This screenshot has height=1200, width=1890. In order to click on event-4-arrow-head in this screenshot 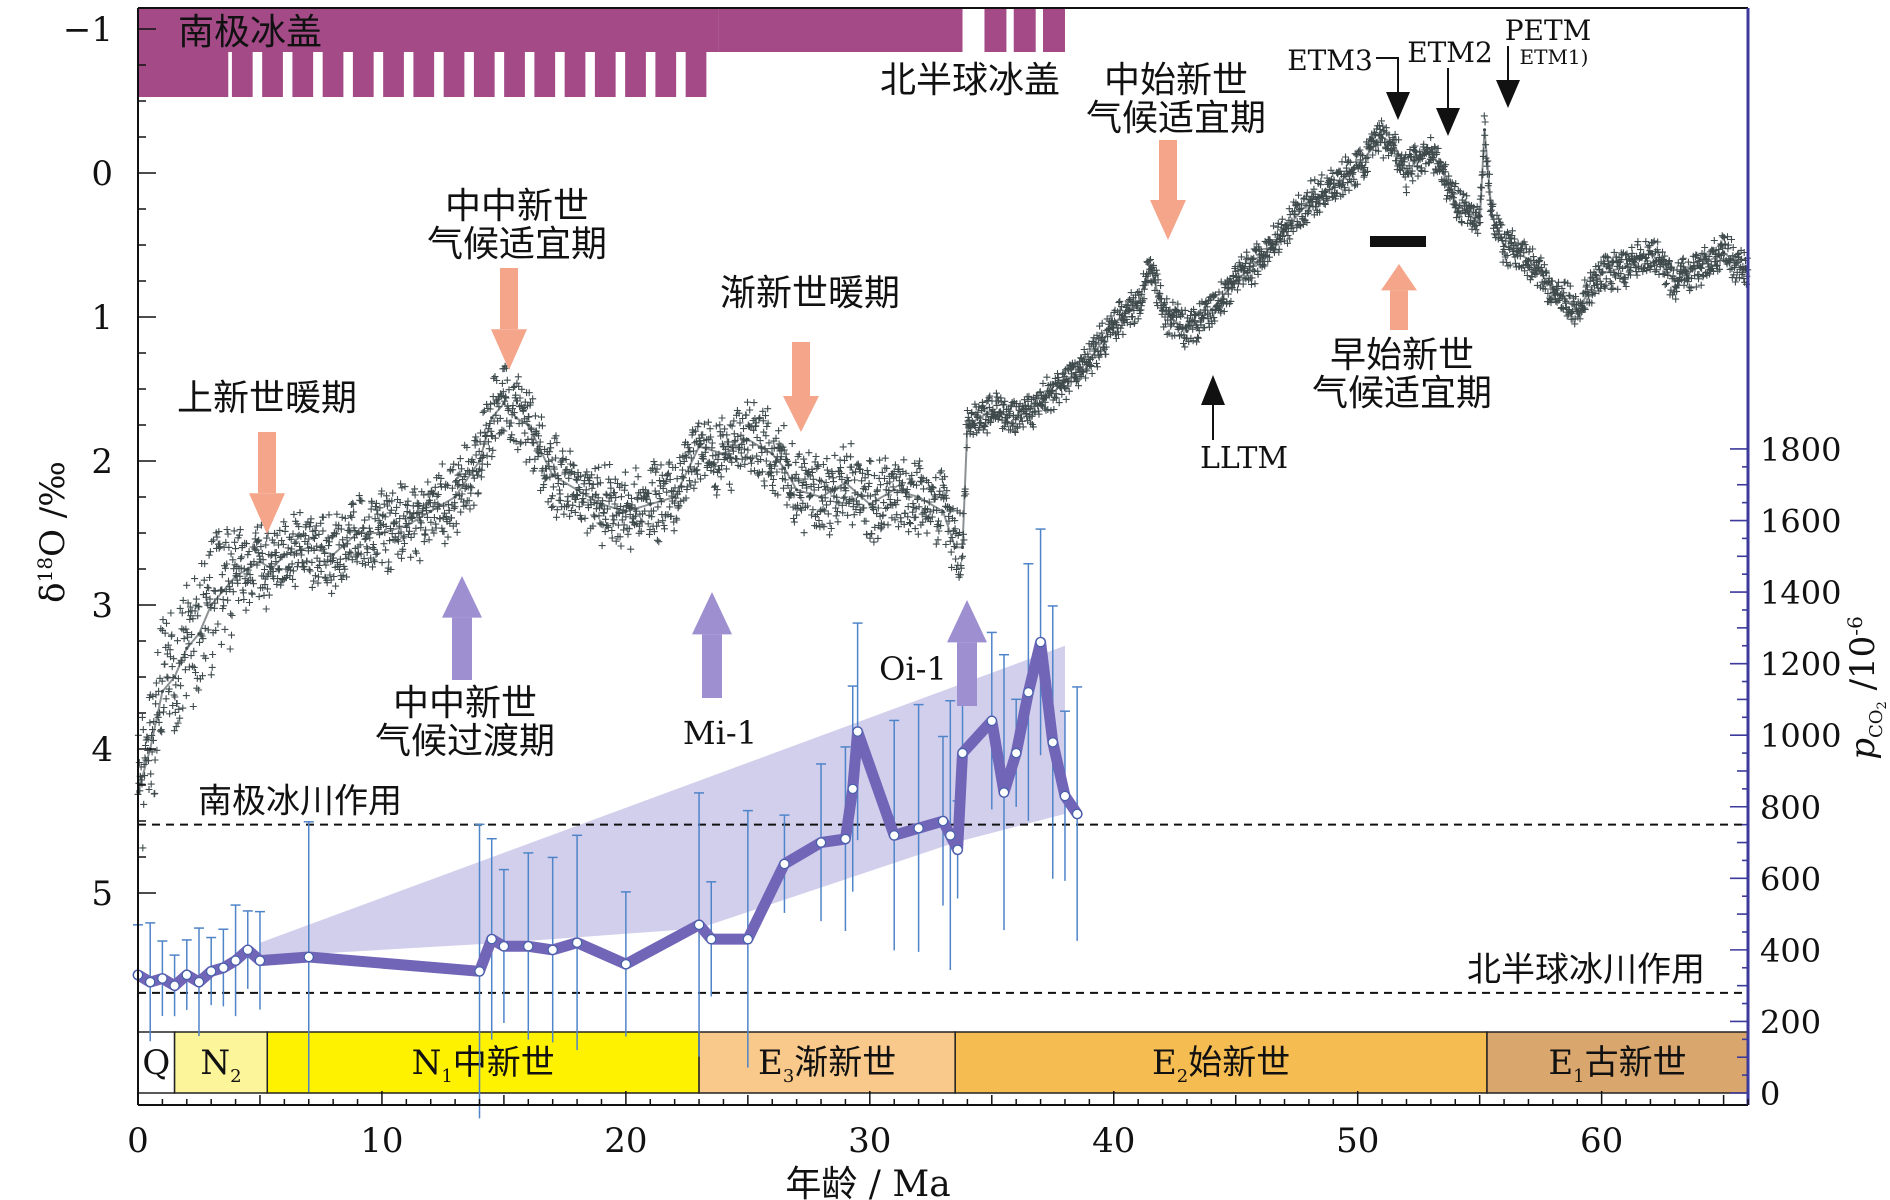, I will do `click(1399, 277)`.